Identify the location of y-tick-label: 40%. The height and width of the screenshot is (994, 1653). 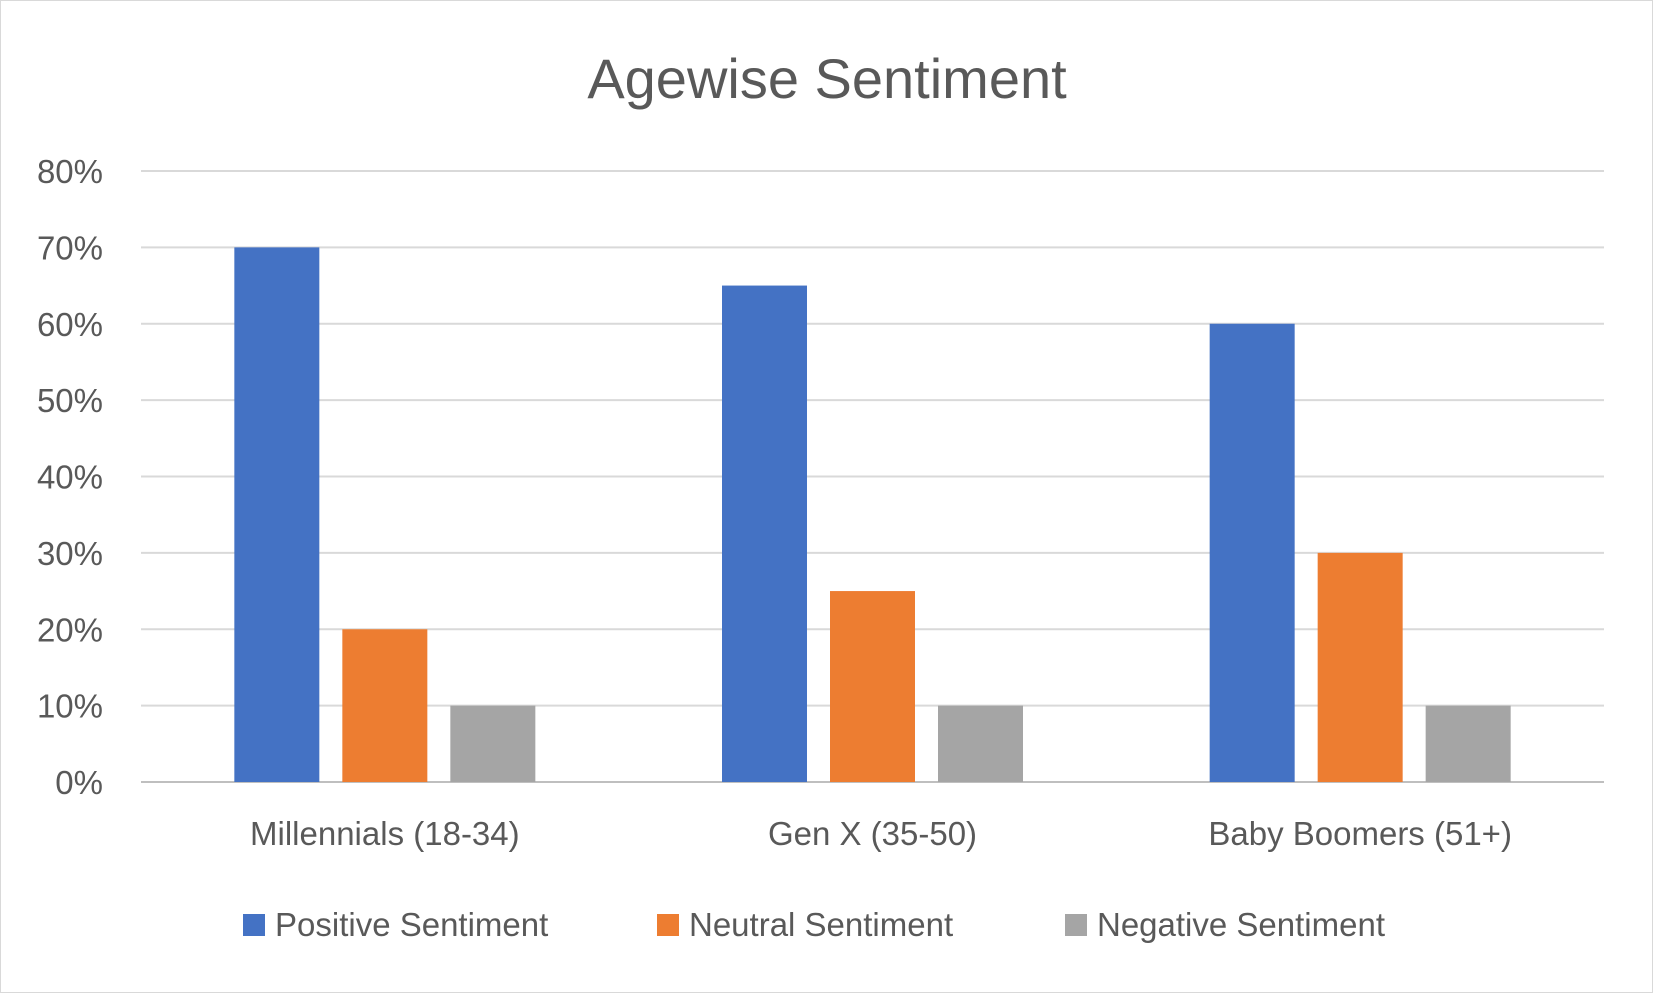
(70, 477).